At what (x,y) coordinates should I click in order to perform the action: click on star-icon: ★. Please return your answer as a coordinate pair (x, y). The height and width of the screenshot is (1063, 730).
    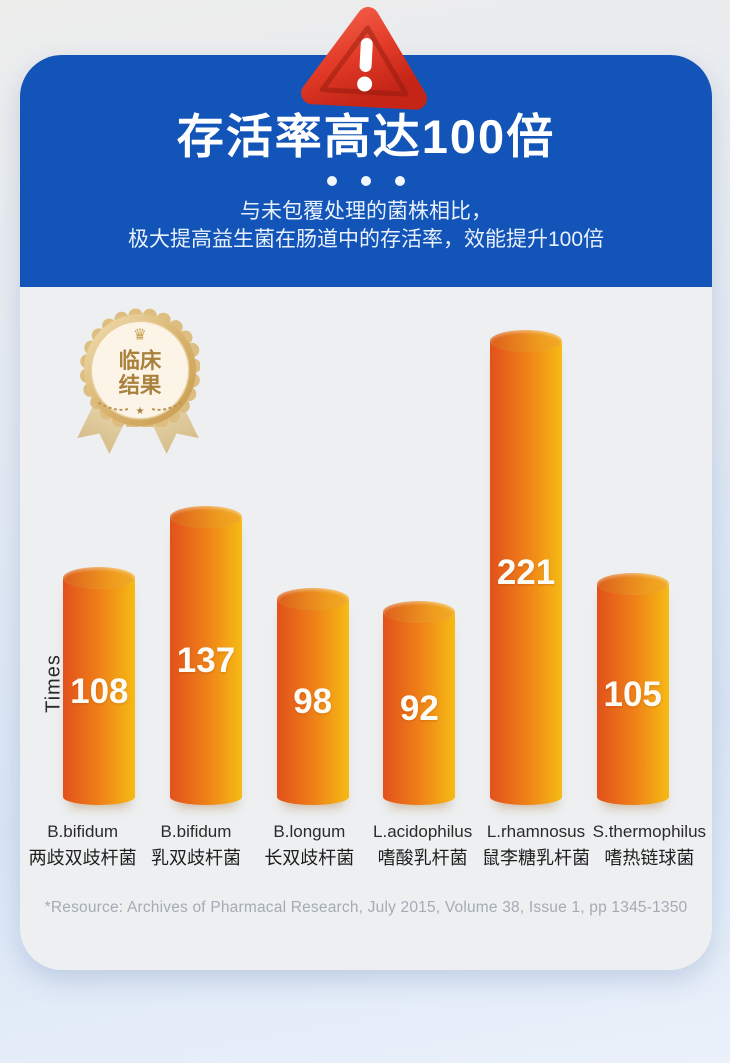
    Looking at the image, I should click on (139, 411).